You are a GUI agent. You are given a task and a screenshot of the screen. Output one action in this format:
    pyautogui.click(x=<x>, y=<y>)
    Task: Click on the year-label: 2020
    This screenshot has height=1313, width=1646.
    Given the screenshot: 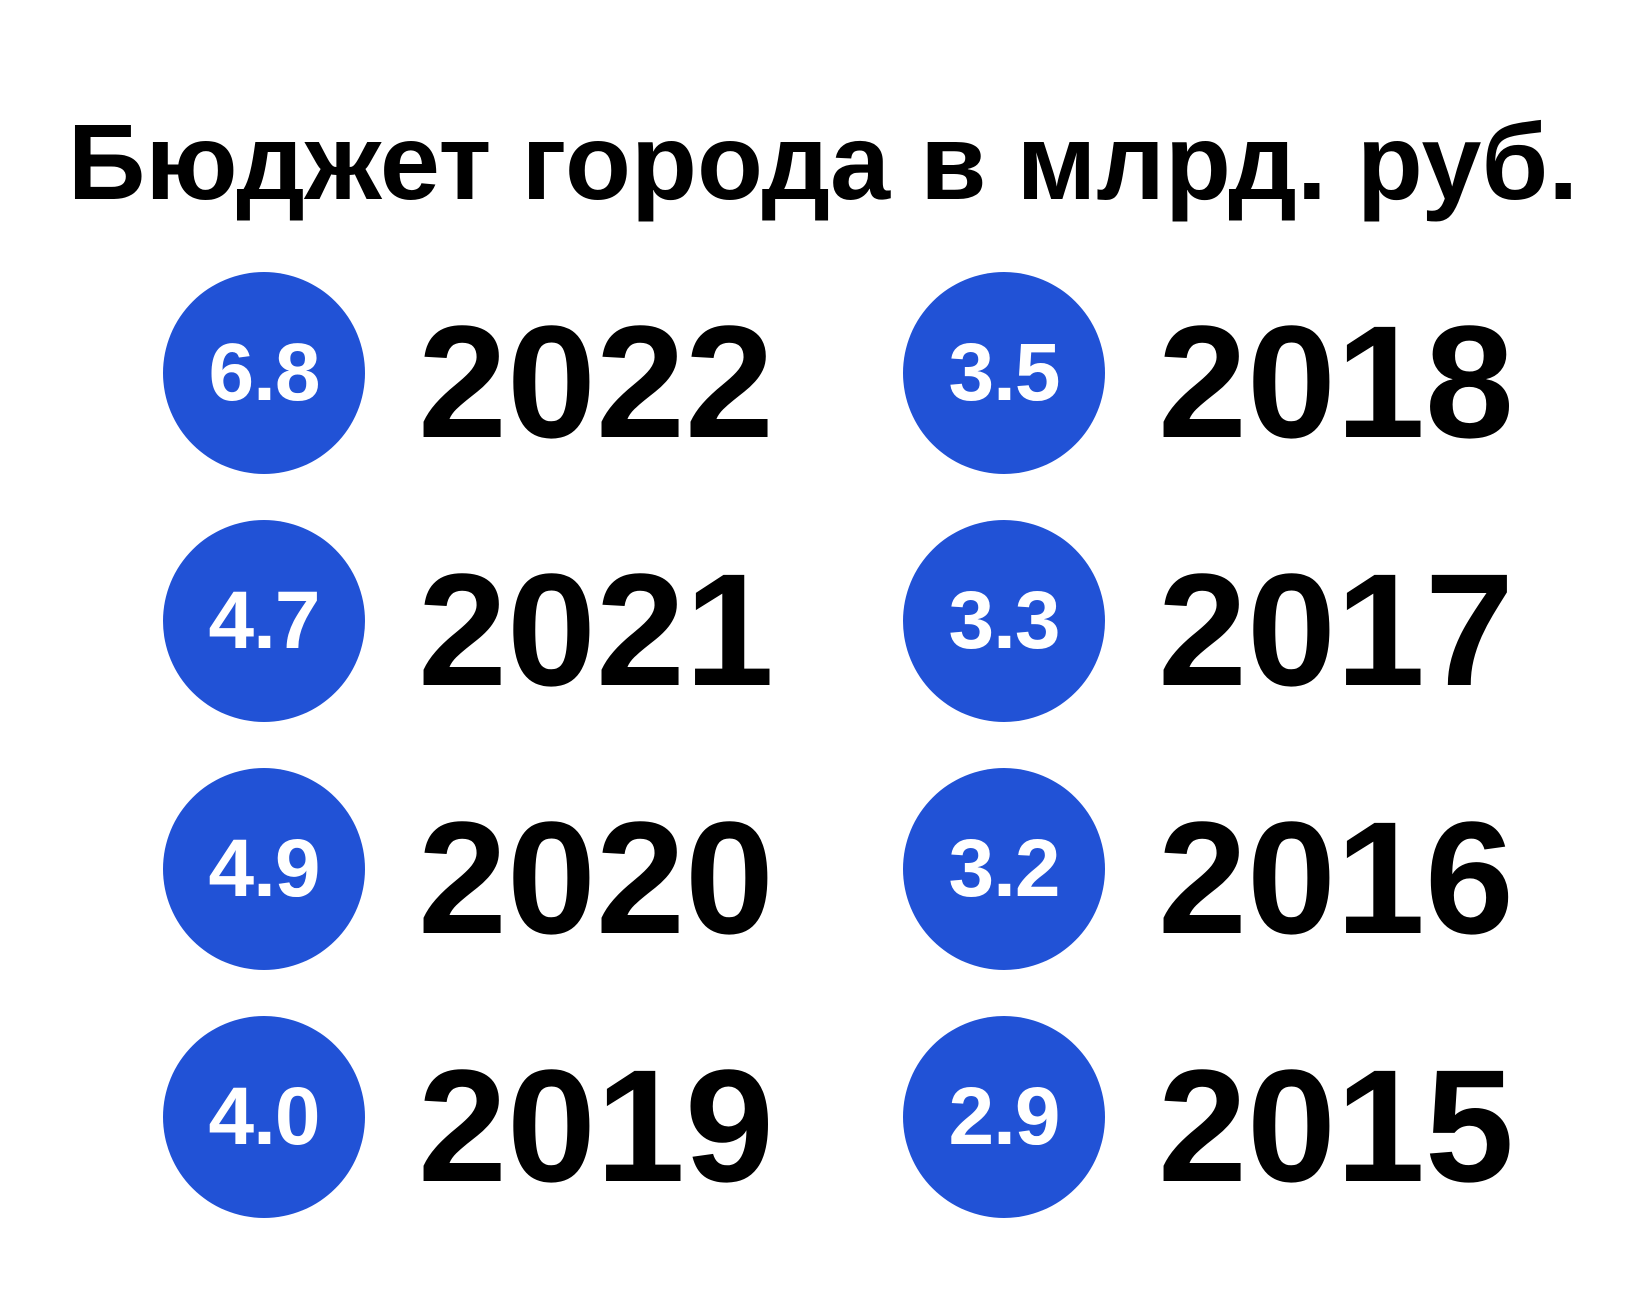 What is the action you would take?
    pyautogui.click(x=596, y=877)
    